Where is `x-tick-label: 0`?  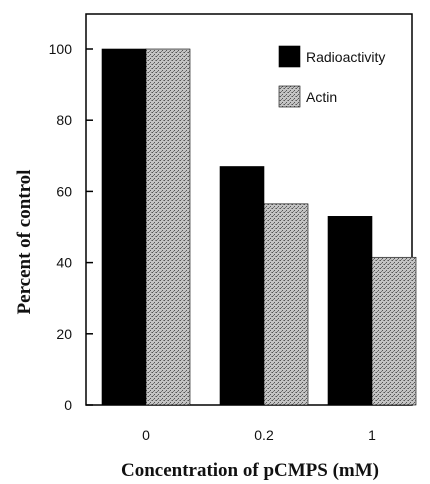 x-tick-label: 0 is located at coordinates (146, 435).